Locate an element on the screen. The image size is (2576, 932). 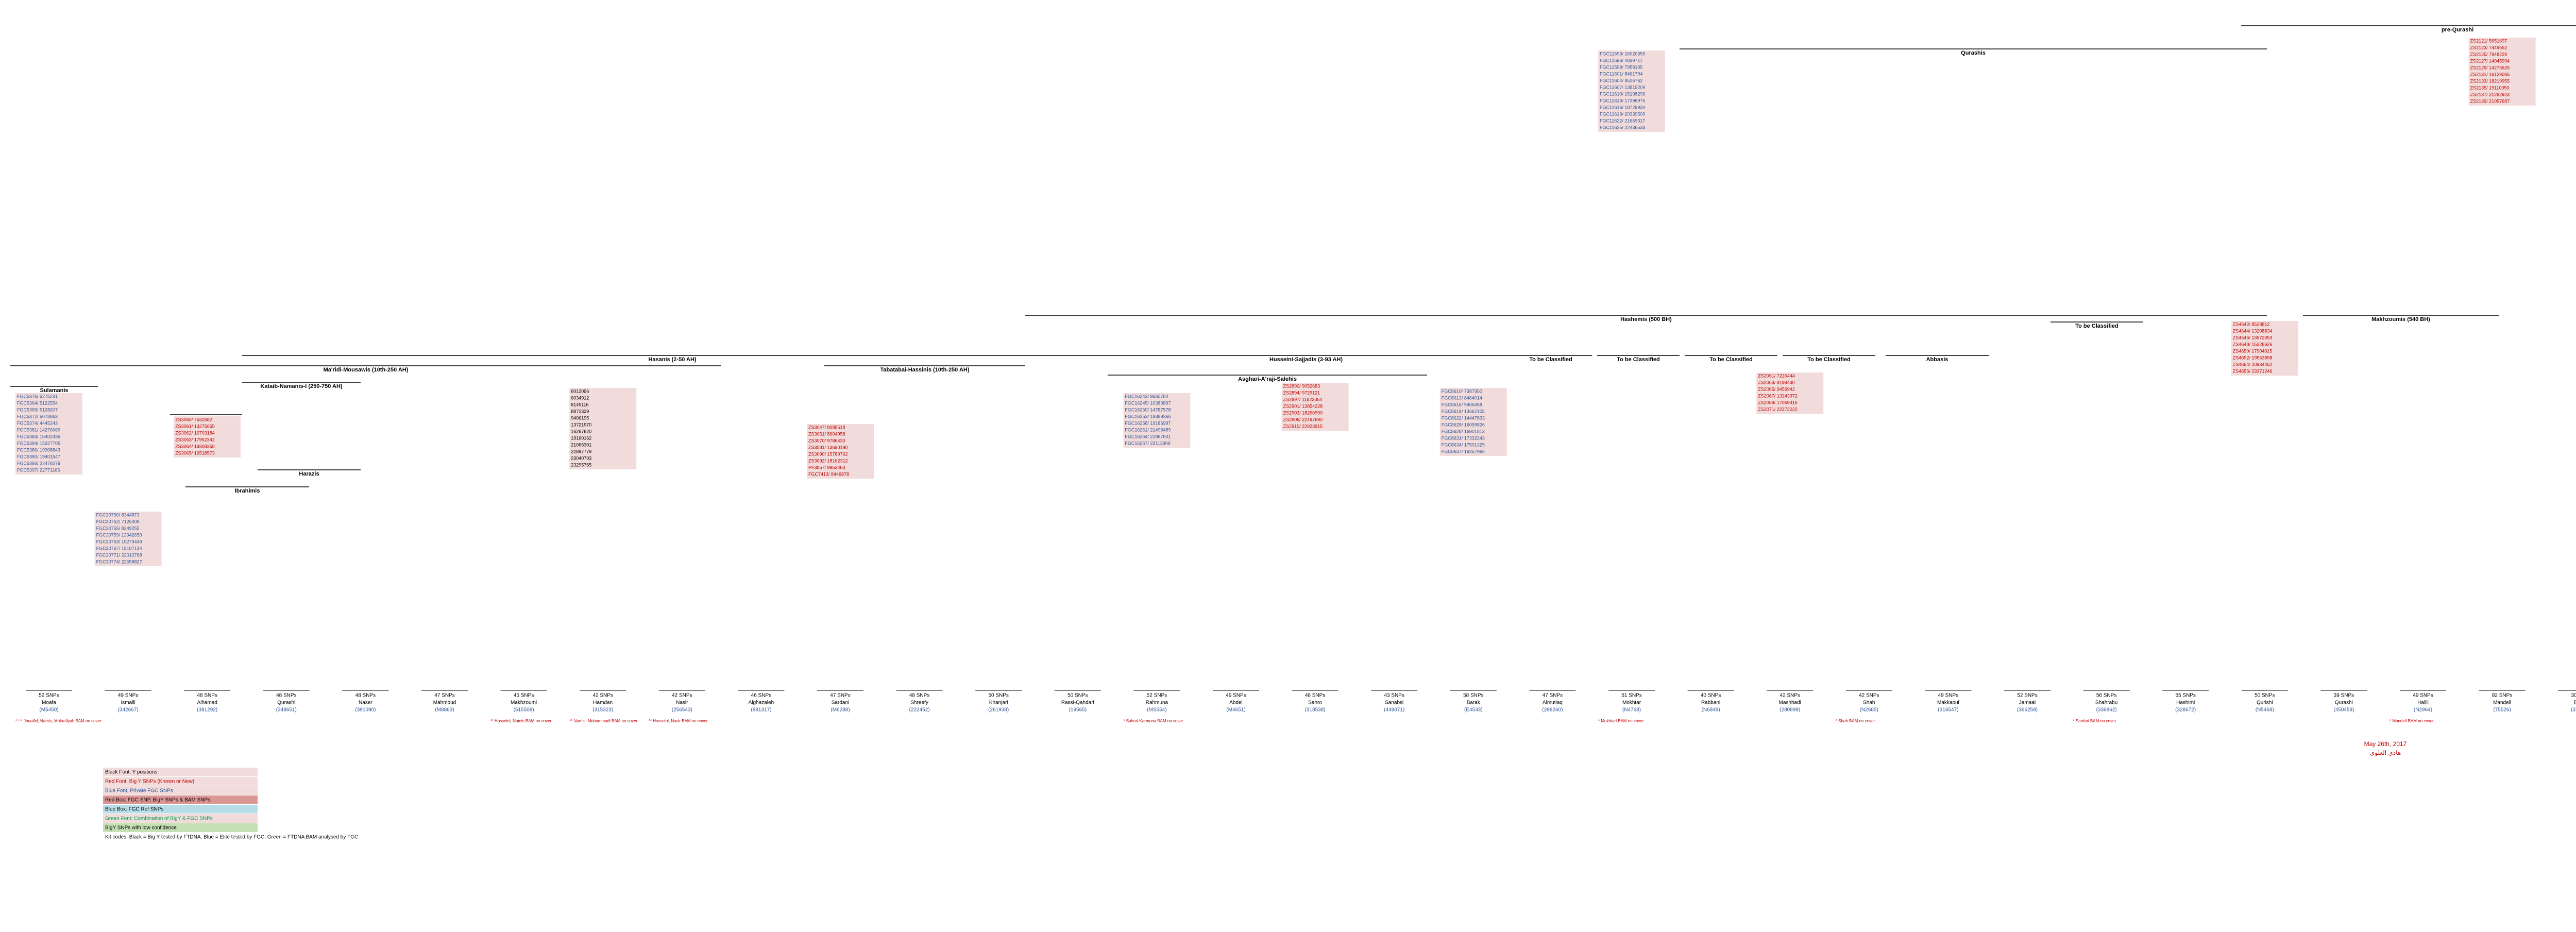
snp-entry: FGC11613/ 17396975 is located at coordinates (1622, 100).